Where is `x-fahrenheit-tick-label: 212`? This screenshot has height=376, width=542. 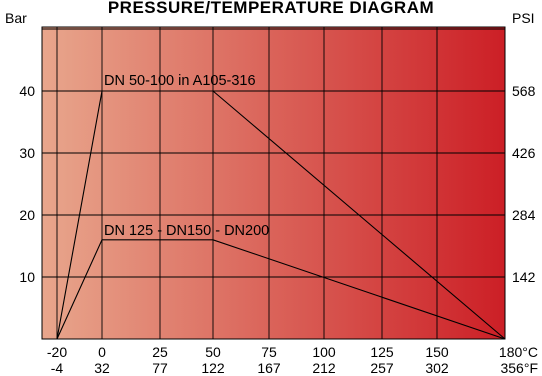
x-fahrenheit-tick-label: 212 is located at coordinates (324, 368).